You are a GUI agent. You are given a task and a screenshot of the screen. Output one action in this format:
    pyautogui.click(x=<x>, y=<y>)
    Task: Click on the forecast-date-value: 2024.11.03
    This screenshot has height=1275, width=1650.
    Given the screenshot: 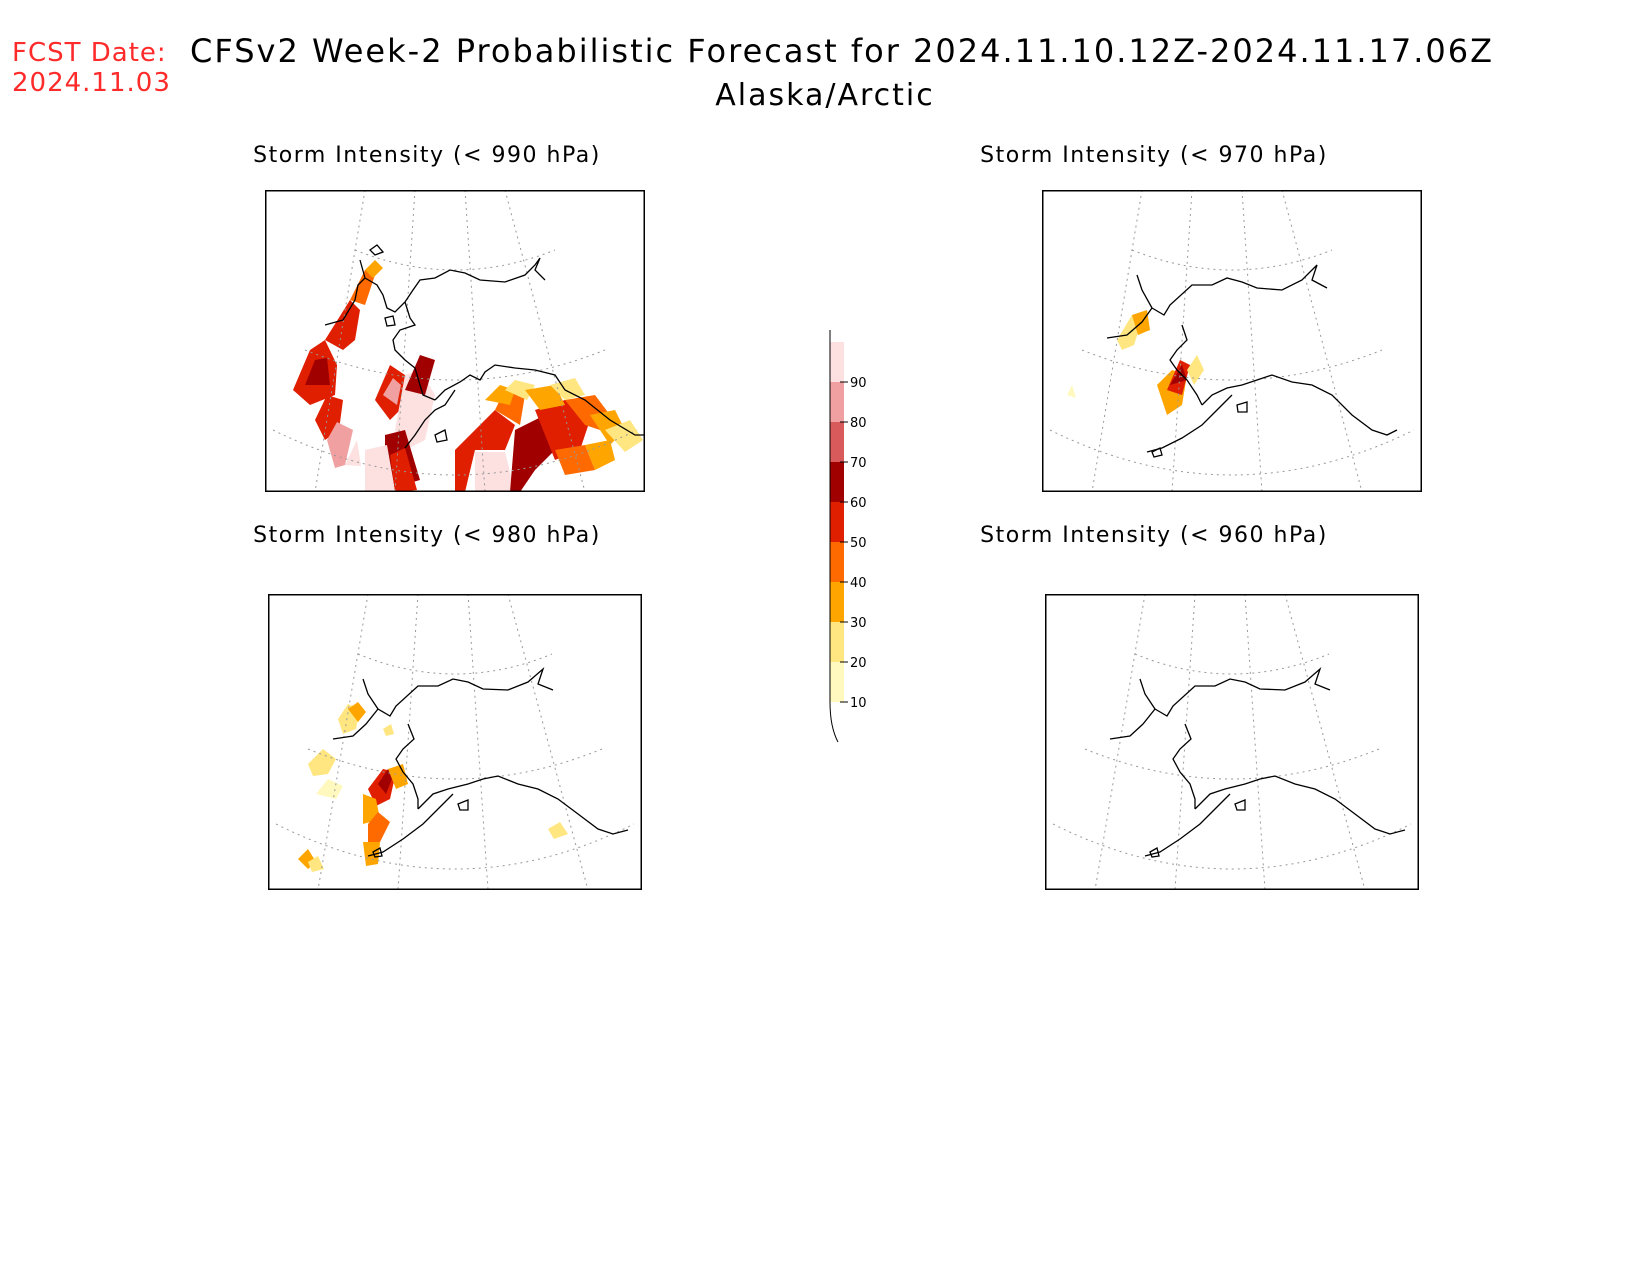 What is the action you would take?
    pyautogui.click(x=91, y=83)
    